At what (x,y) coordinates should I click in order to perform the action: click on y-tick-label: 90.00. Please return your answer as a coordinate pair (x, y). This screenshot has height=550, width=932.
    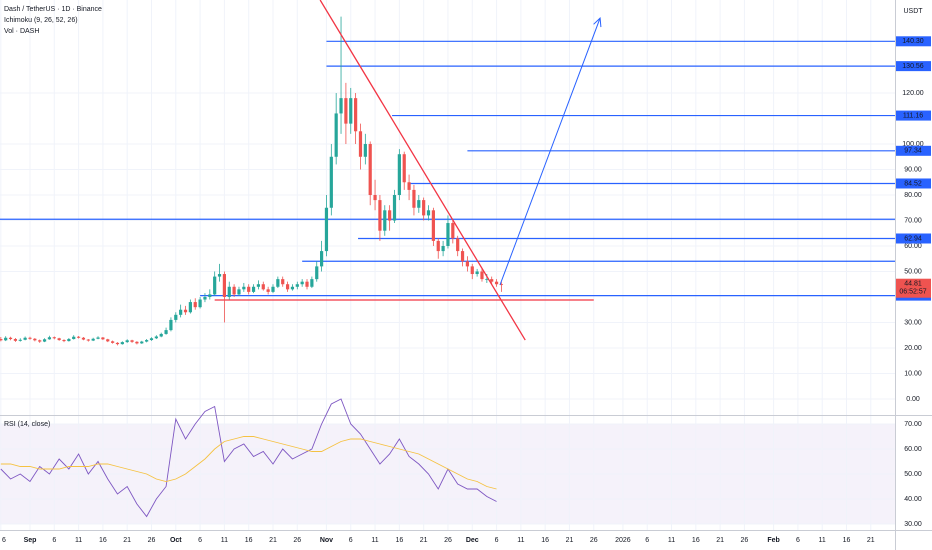
    Looking at the image, I should click on (913, 169).